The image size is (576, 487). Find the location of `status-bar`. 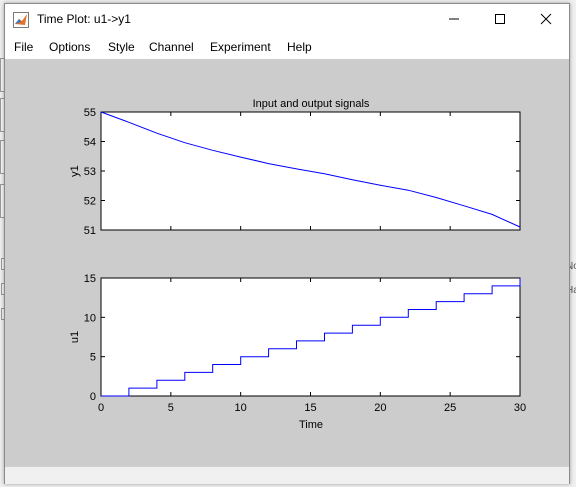

status-bar is located at coordinates (287, 475).